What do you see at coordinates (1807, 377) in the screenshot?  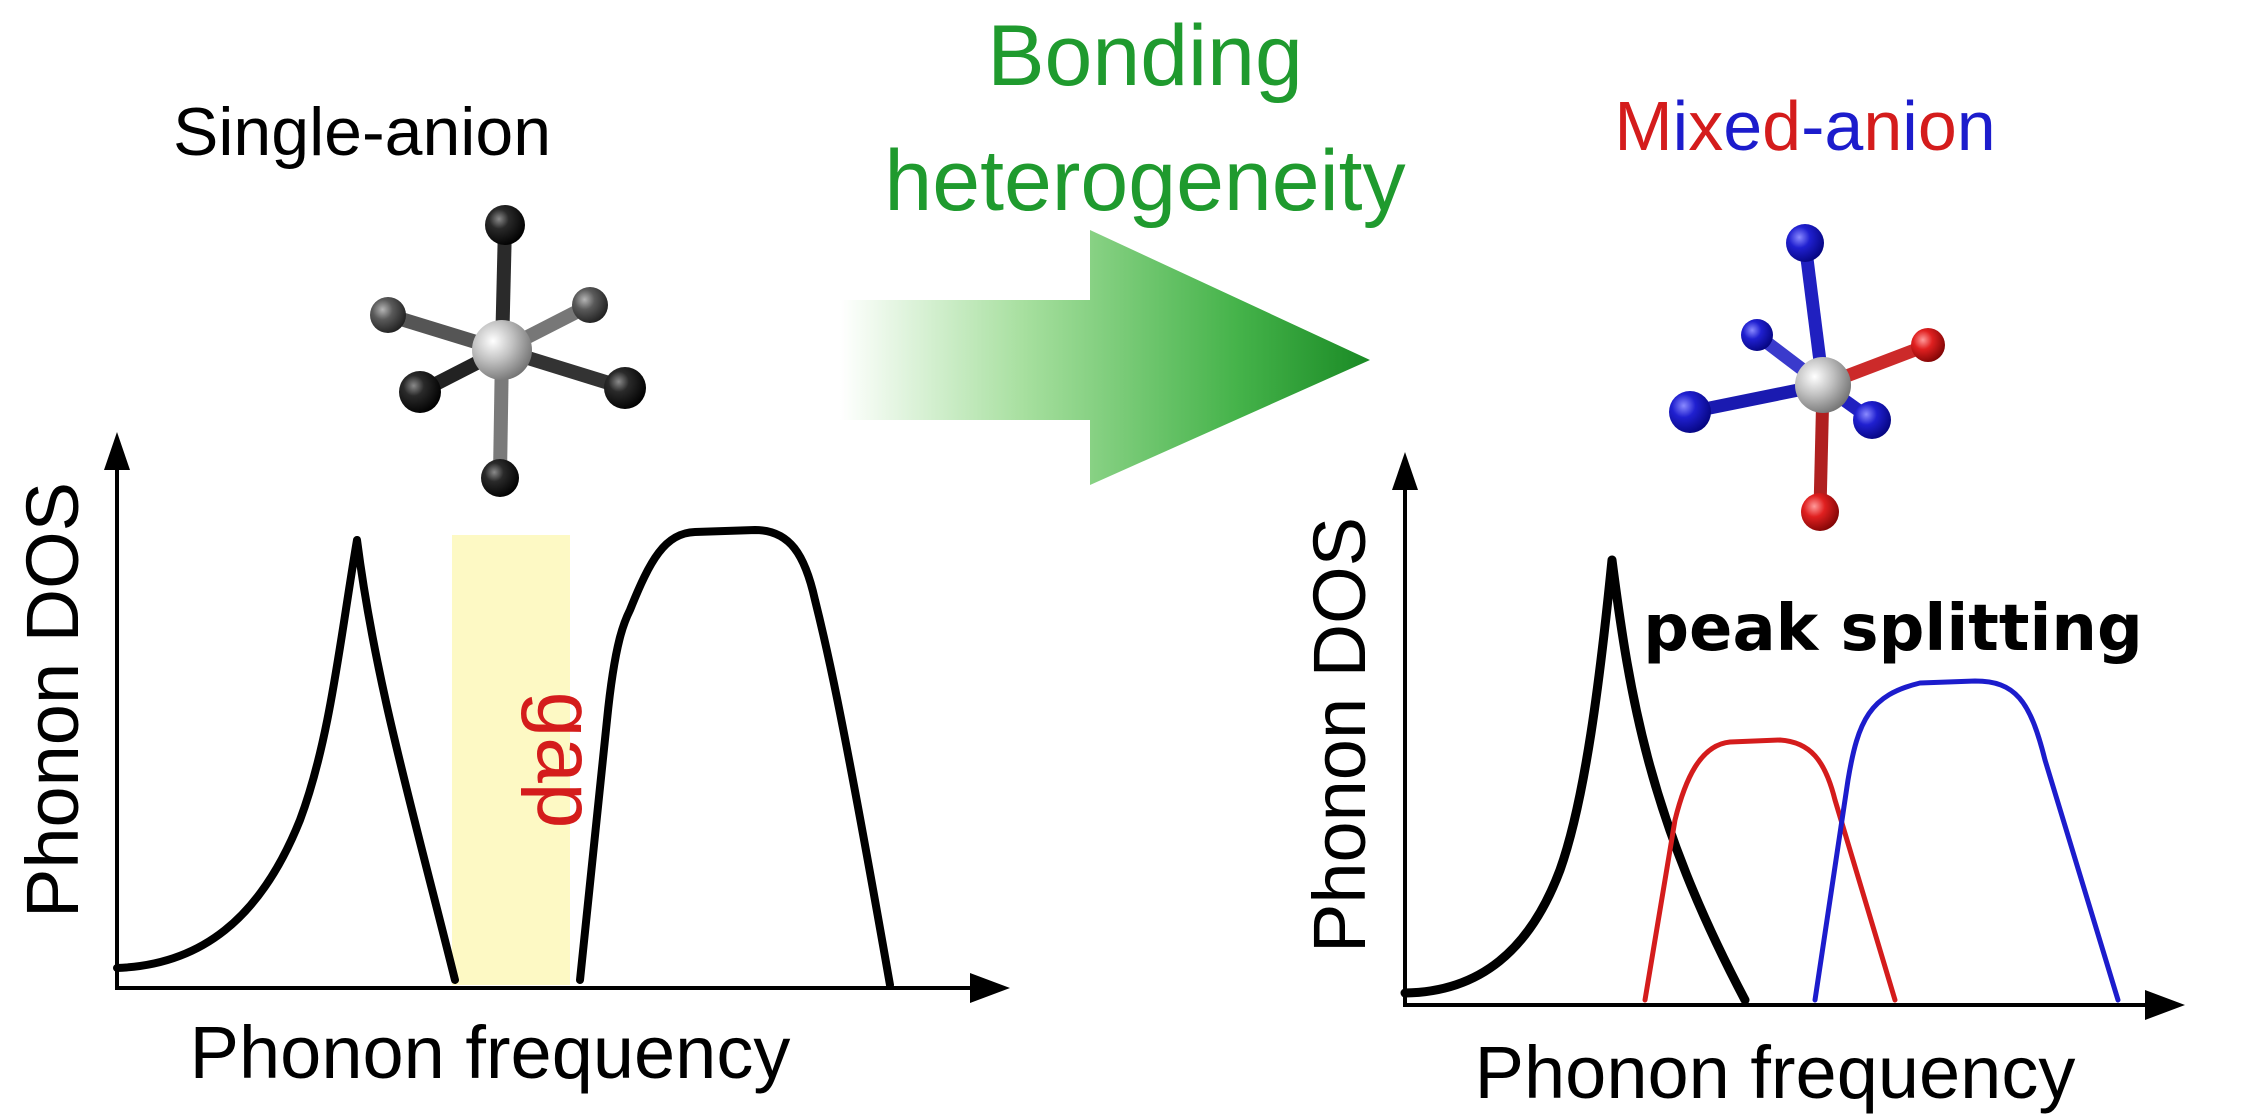 I see `mixed-anion-octahedron-icon` at bounding box center [1807, 377].